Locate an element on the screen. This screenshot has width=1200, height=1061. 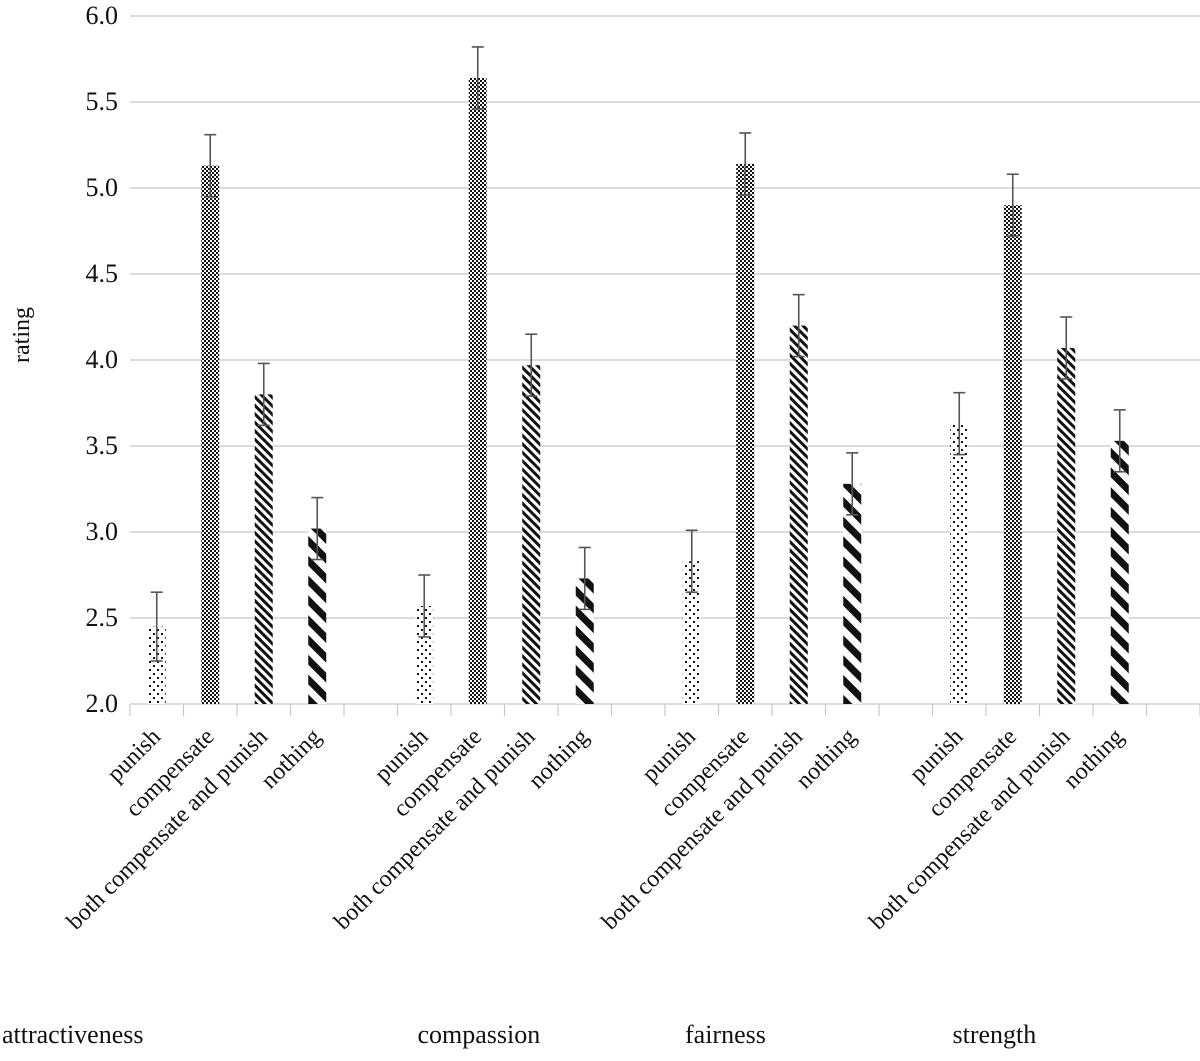
group-label: fairness is located at coordinates (725, 1034).